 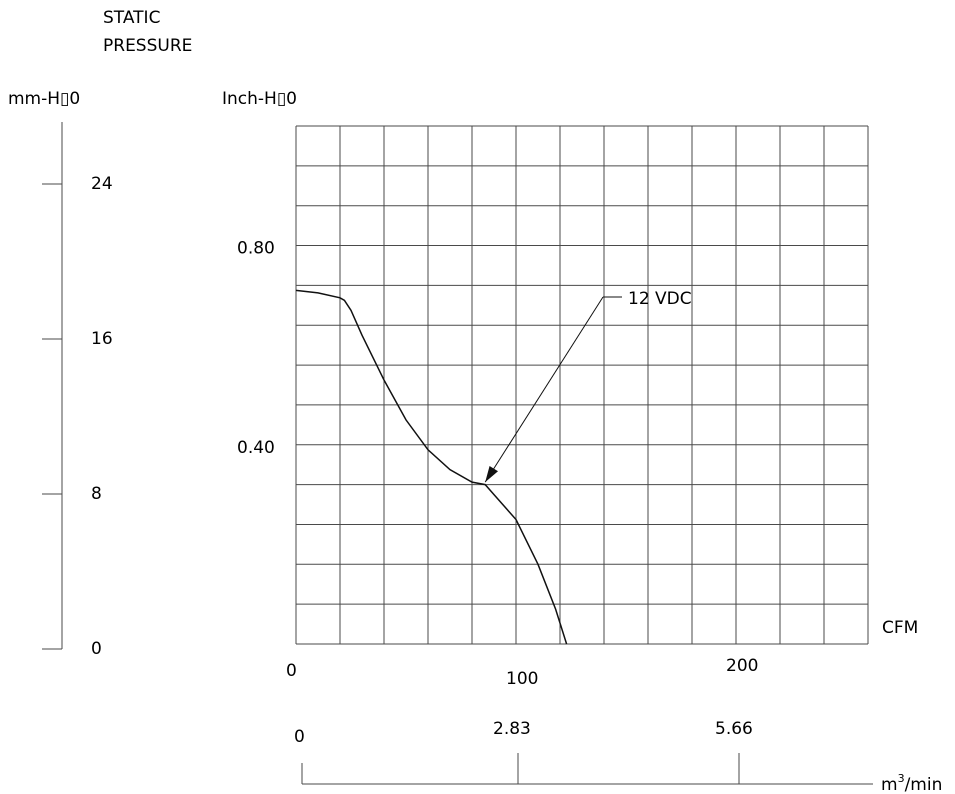 What do you see at coordinates (734, 729) in the screenshot?
I see `m3-tick-label: 5.66` at bounding box center [734, 729].